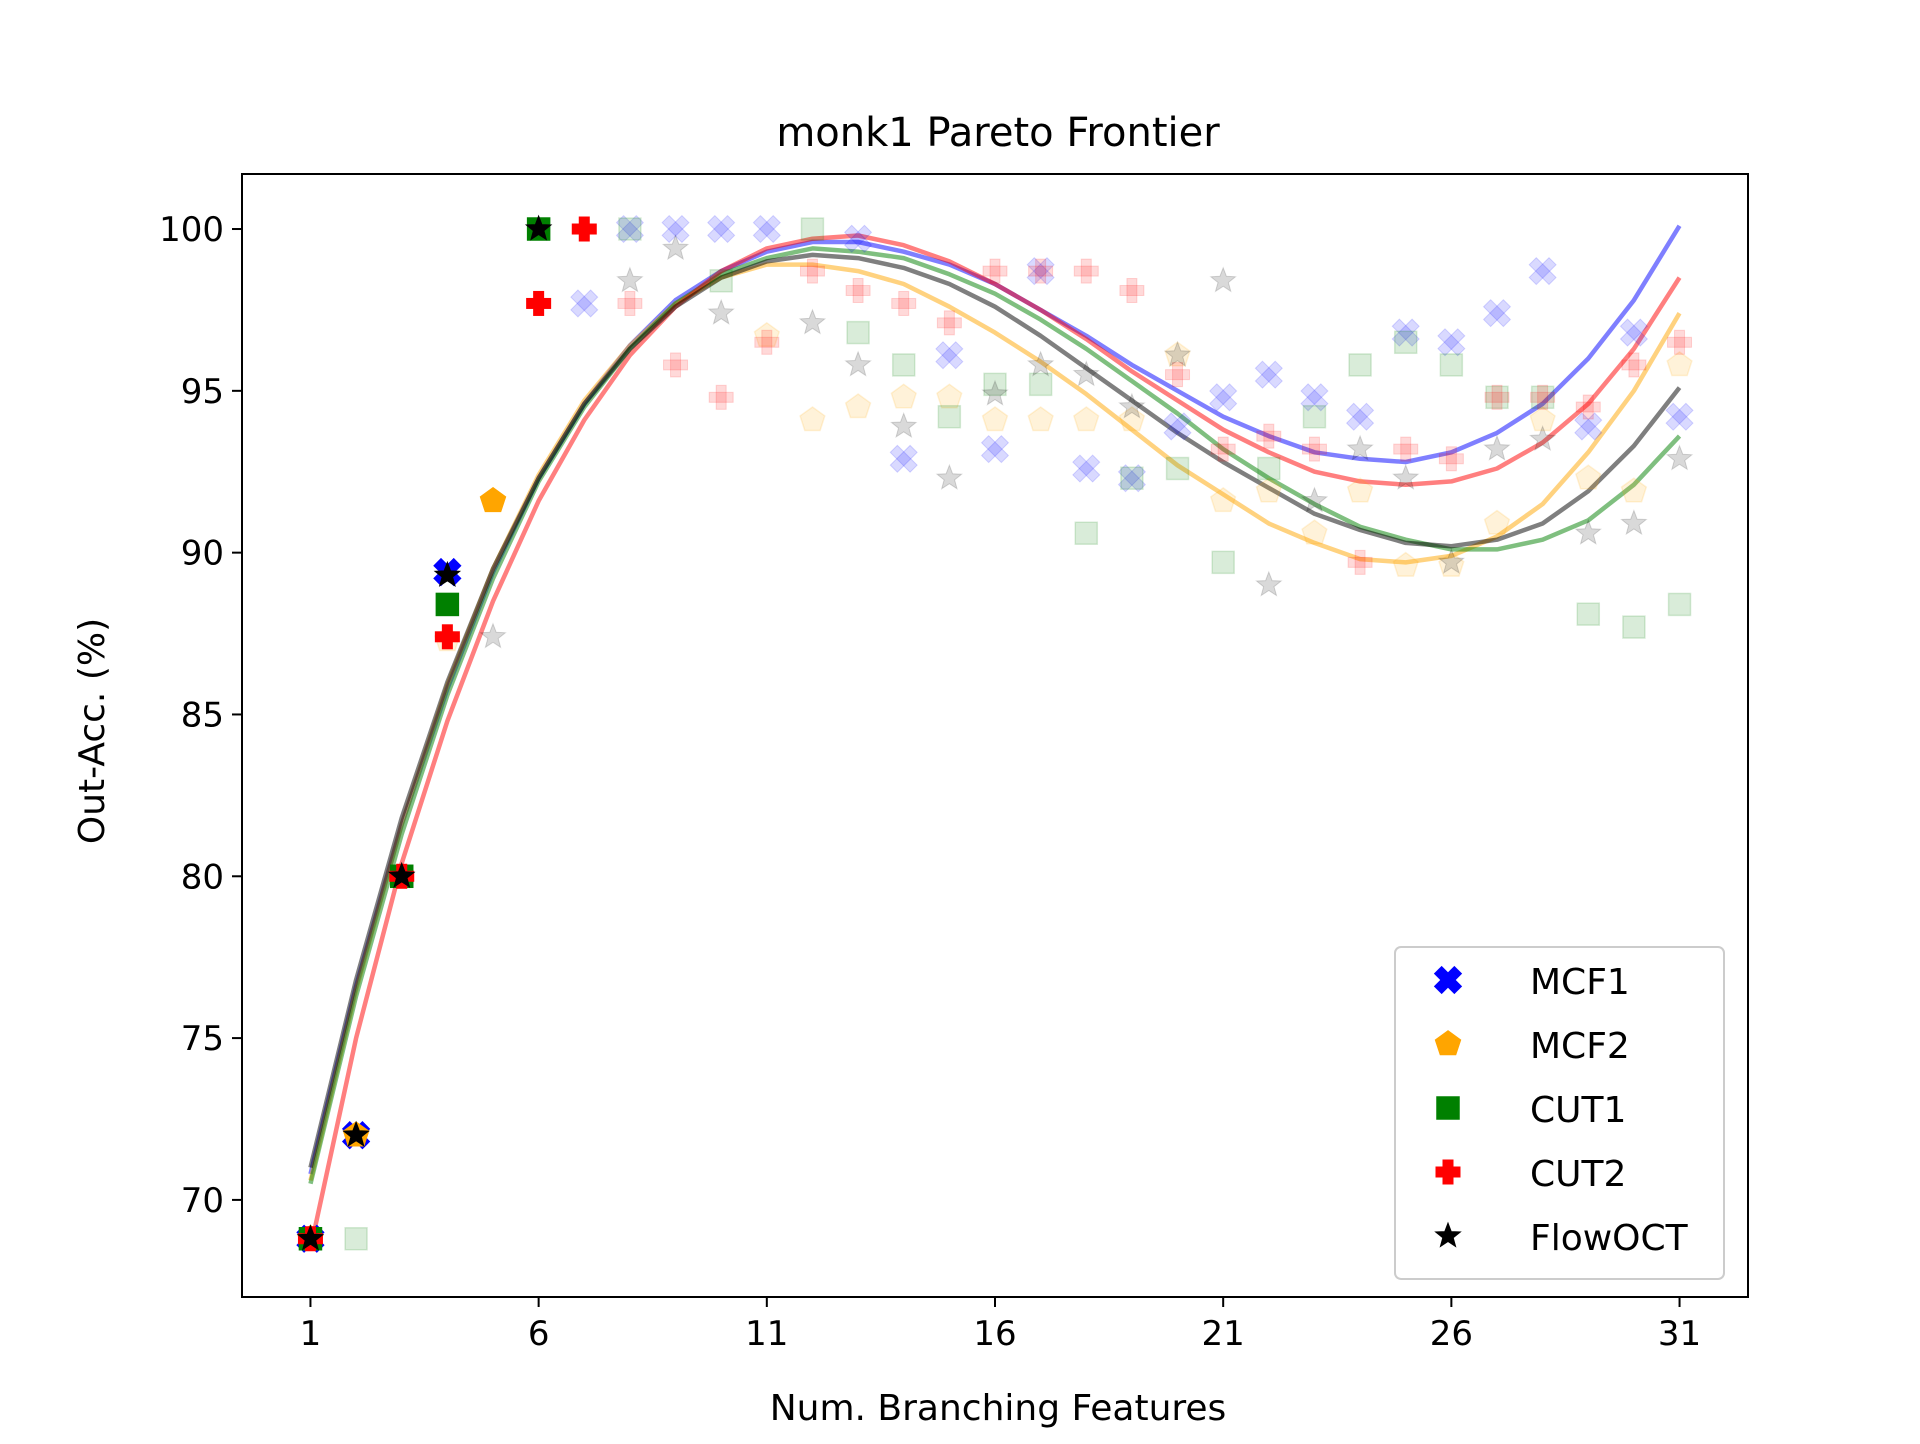 The image size is (1920, 1444). What do you see at coordinates (202, 1201) in the screenshot?
I see `y-tick-label: 70` at bounding box center [202, 1201].